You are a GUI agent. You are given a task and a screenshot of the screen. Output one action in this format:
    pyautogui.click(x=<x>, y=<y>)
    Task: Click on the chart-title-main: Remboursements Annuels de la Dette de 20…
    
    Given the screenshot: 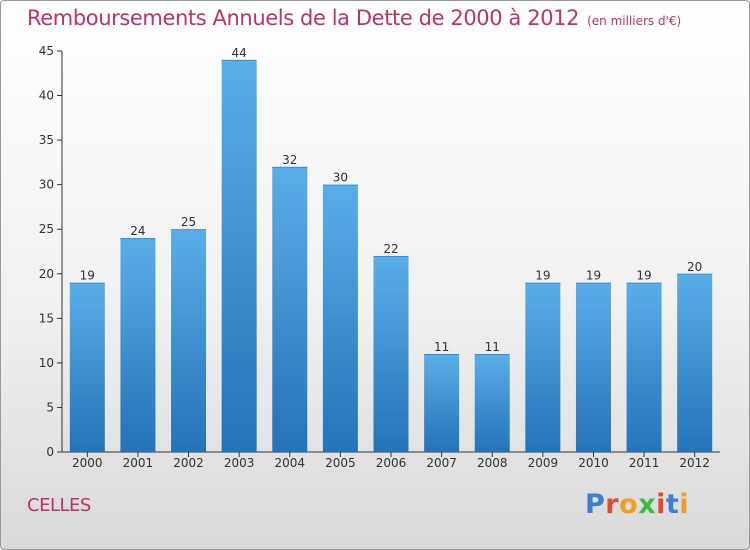 What is the action you would take?
    pyautogui.click(x=303, y=18)
    